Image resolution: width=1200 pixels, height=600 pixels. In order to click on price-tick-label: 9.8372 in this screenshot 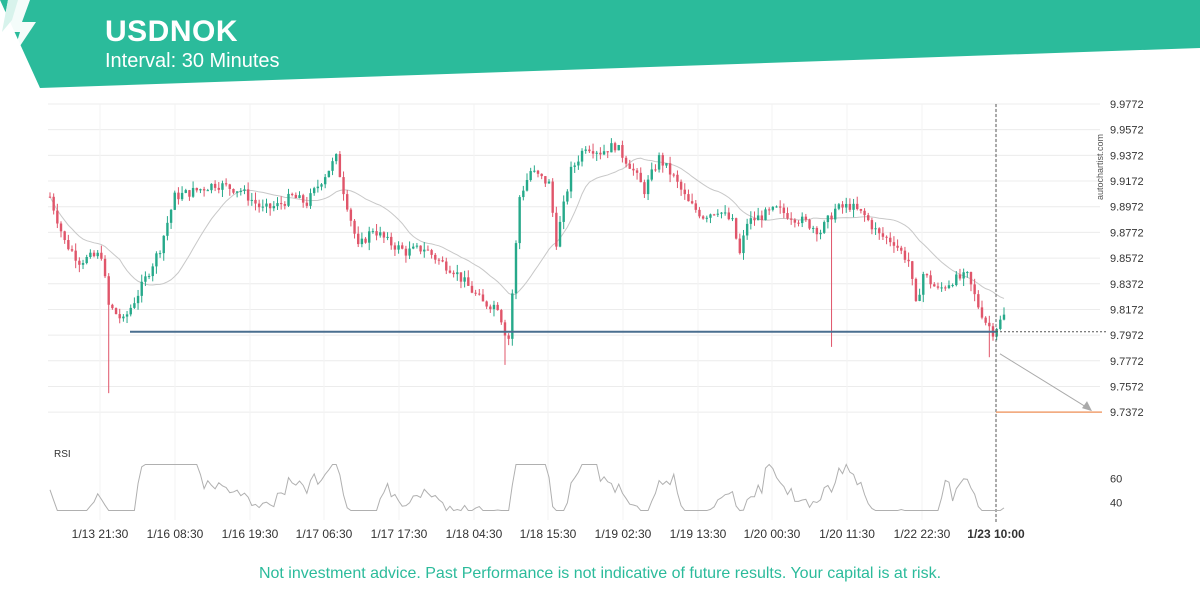, I will do `click(1127, 285)`.